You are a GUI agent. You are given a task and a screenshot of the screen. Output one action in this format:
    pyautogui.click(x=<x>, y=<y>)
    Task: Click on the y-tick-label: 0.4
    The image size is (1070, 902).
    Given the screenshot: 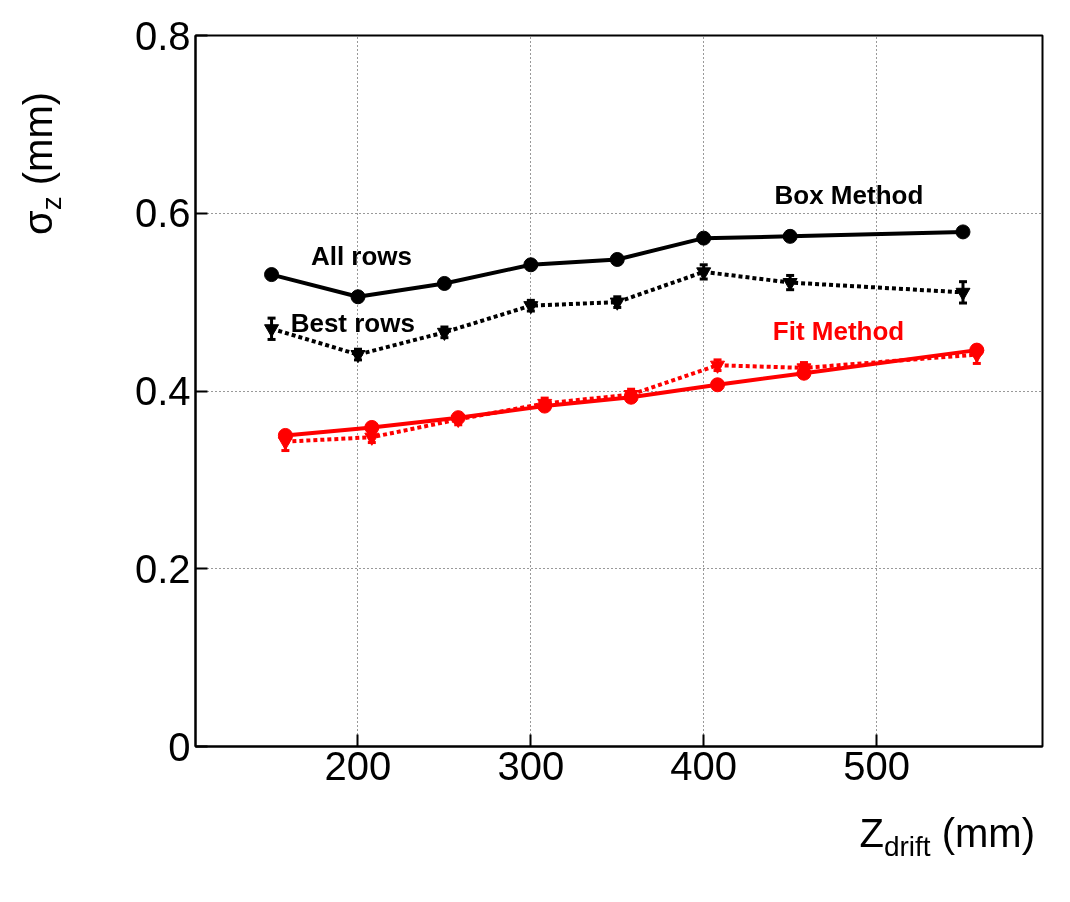 What is the action you would take?
    pyautogui.click(x=162, y=391)
    